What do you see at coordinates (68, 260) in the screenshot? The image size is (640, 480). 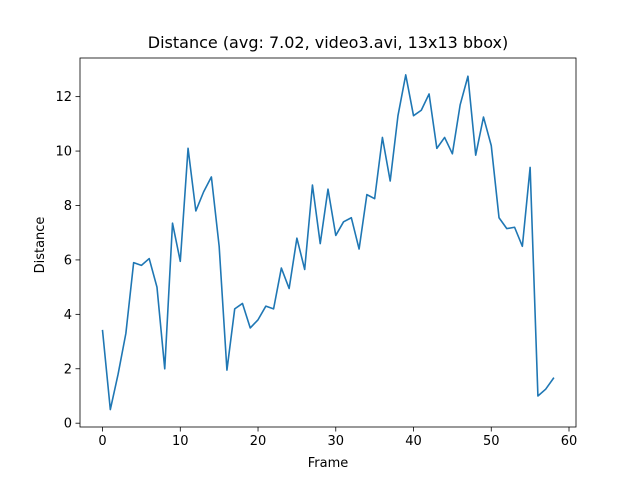 I see `y-tick-label: 6` at bounding box center [68, 260].